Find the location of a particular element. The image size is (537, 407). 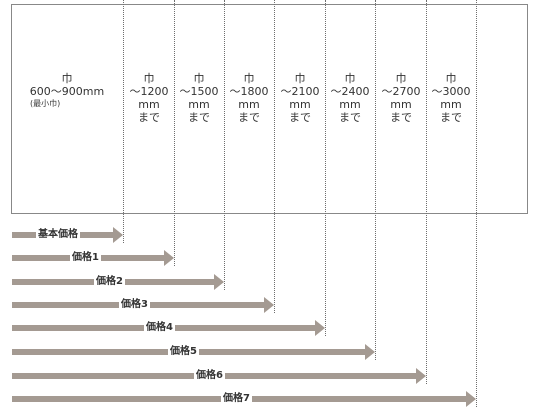

width-column-header: 巾〜2700 mm まで is located at coordinates (401, 98).